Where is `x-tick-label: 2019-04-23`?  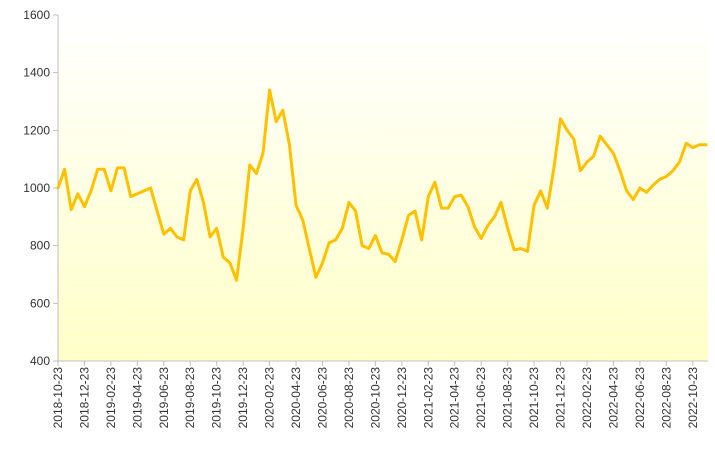 x-tick-label: 2019-04-23 is located at coordinates (137, 398).